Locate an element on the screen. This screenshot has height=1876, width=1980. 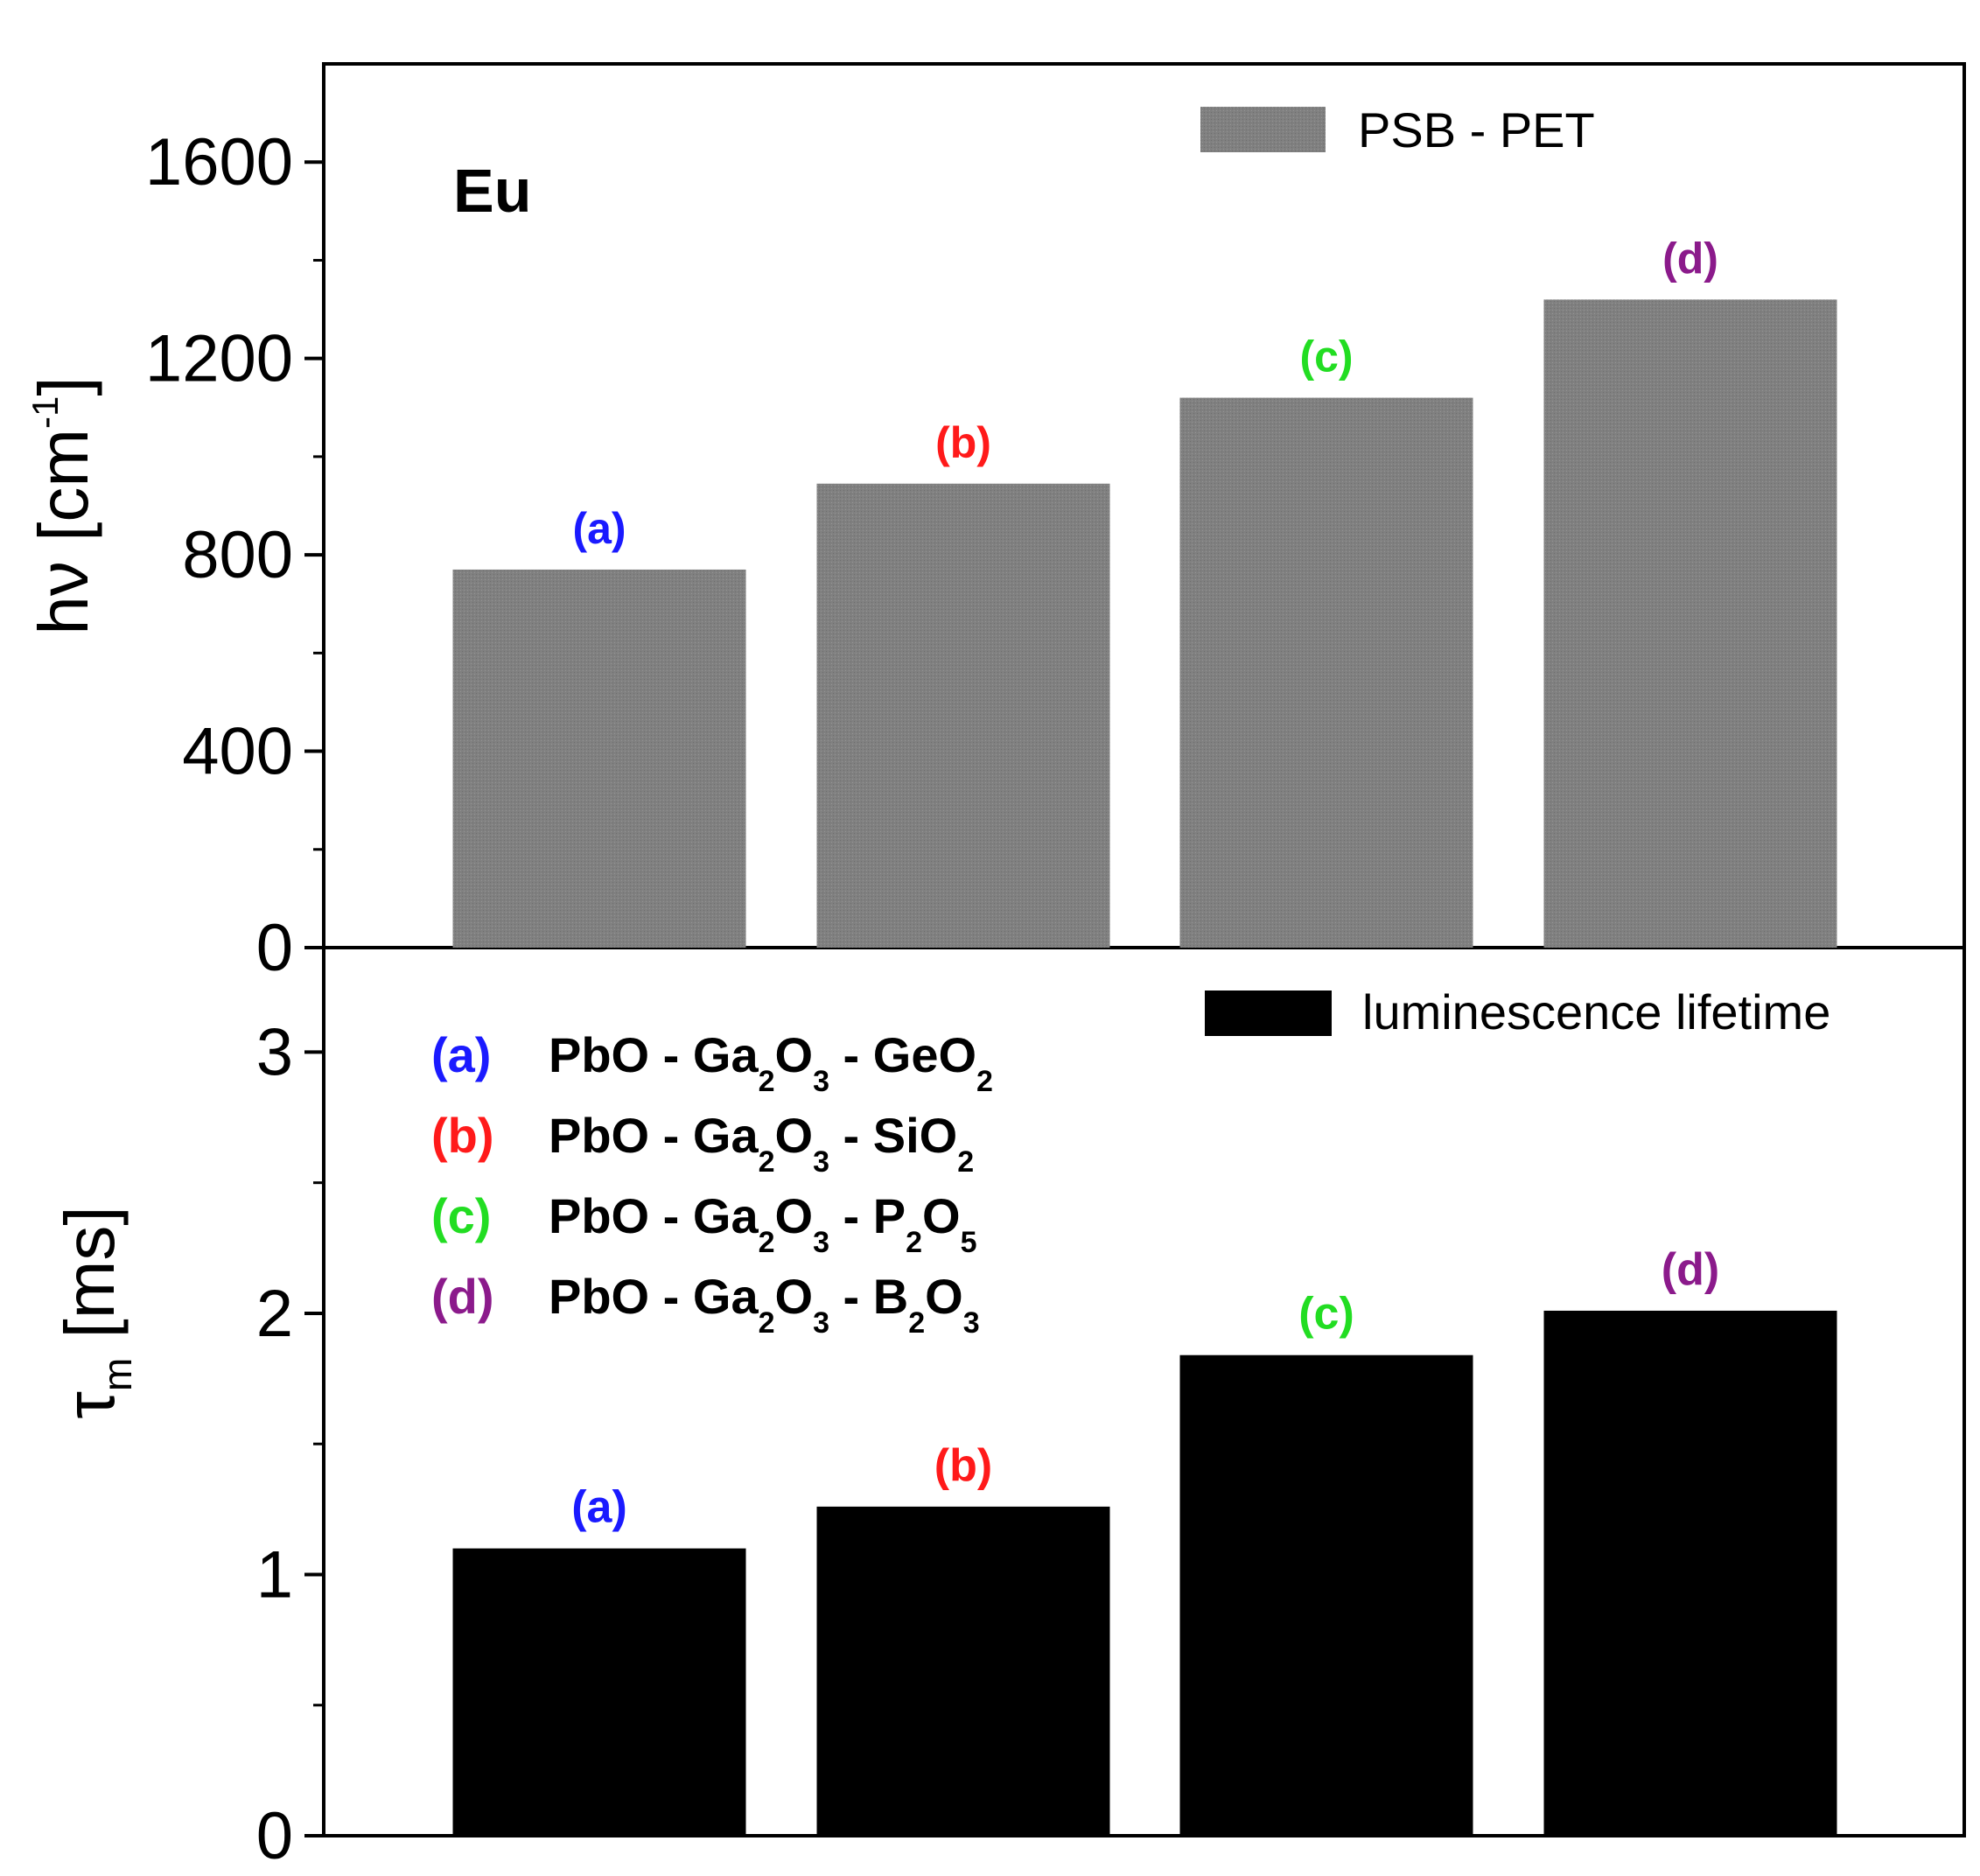
composition-legend-formula-c: PbO - Ga2O3 - P2O5 is located at coordinates (763, 1223).